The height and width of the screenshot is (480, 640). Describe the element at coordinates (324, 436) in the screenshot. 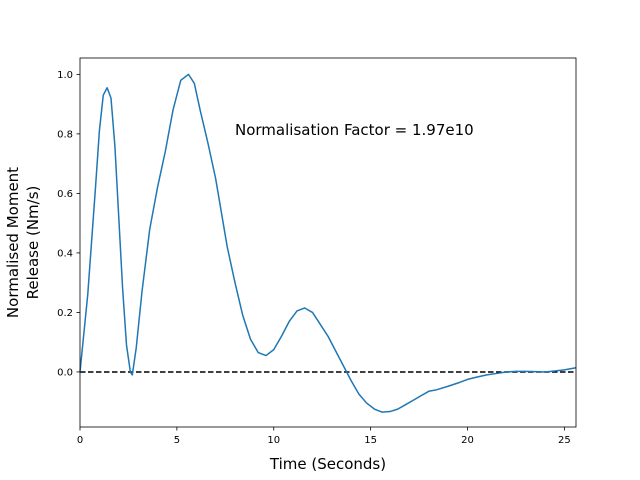

I see `x-axis-ticks: 0 5 10 15 20 25` at that location.